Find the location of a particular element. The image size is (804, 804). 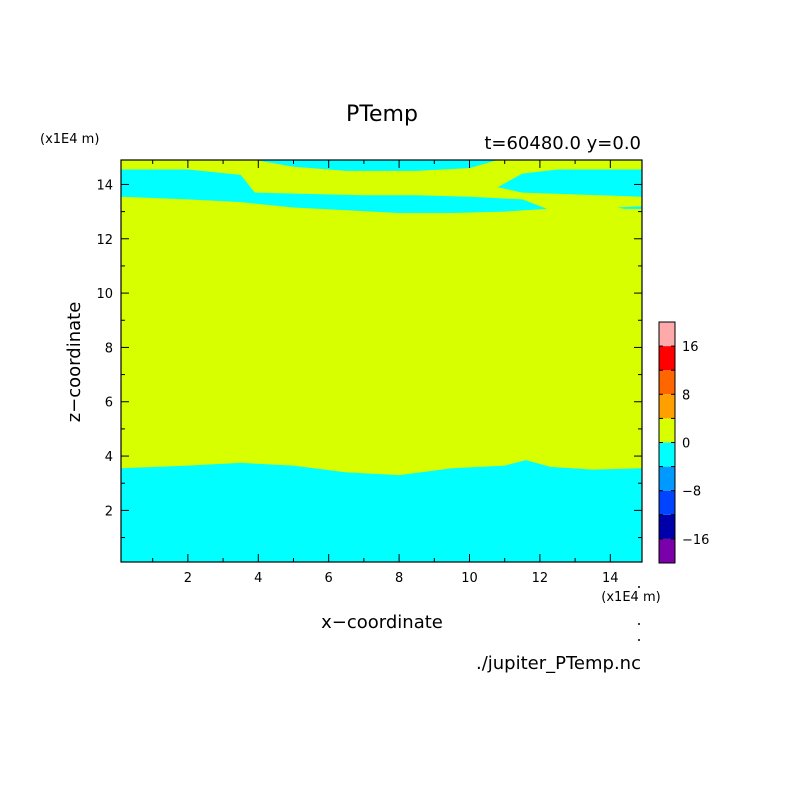

y-tick-label: 8 is located at coordinates (109, 348).